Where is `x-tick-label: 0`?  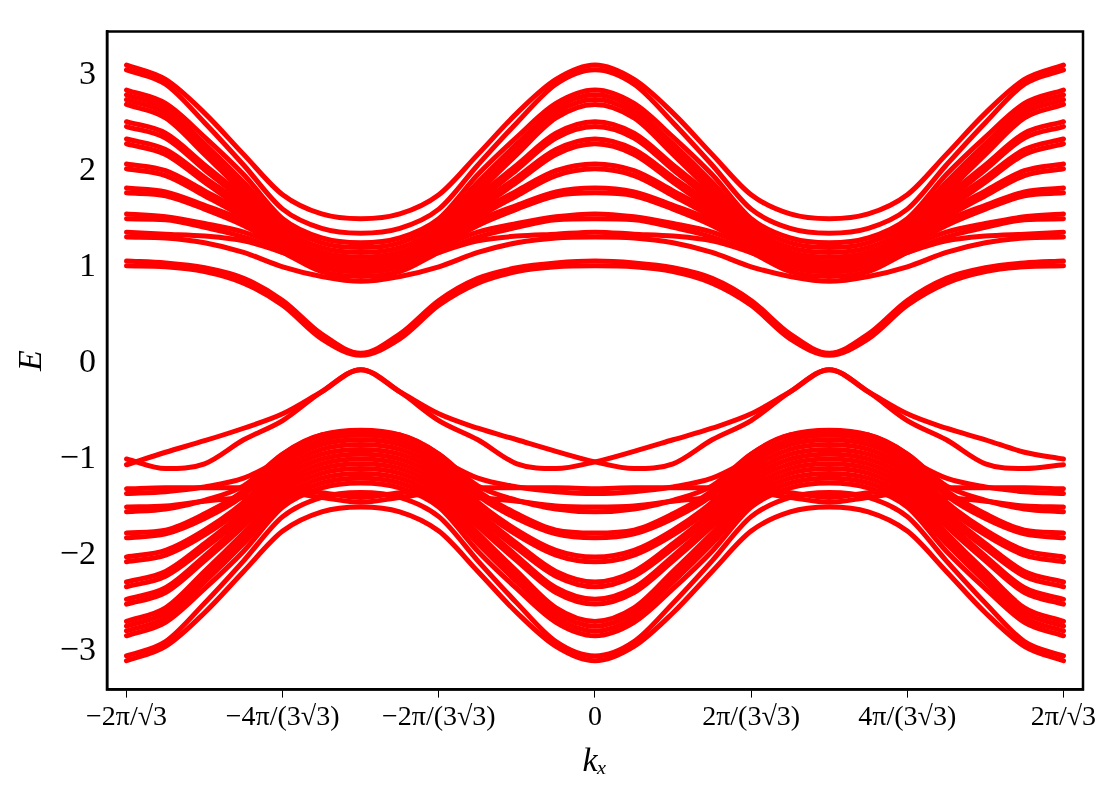 x-tick-label: 0 is located at coordinates (594, 715).